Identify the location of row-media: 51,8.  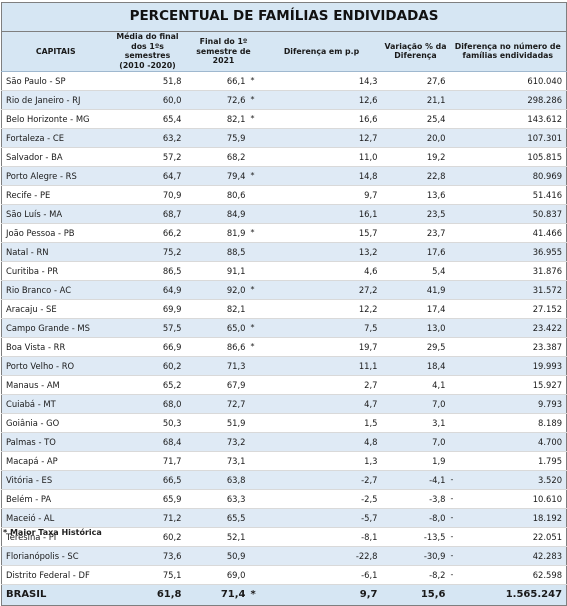
(147, 81).